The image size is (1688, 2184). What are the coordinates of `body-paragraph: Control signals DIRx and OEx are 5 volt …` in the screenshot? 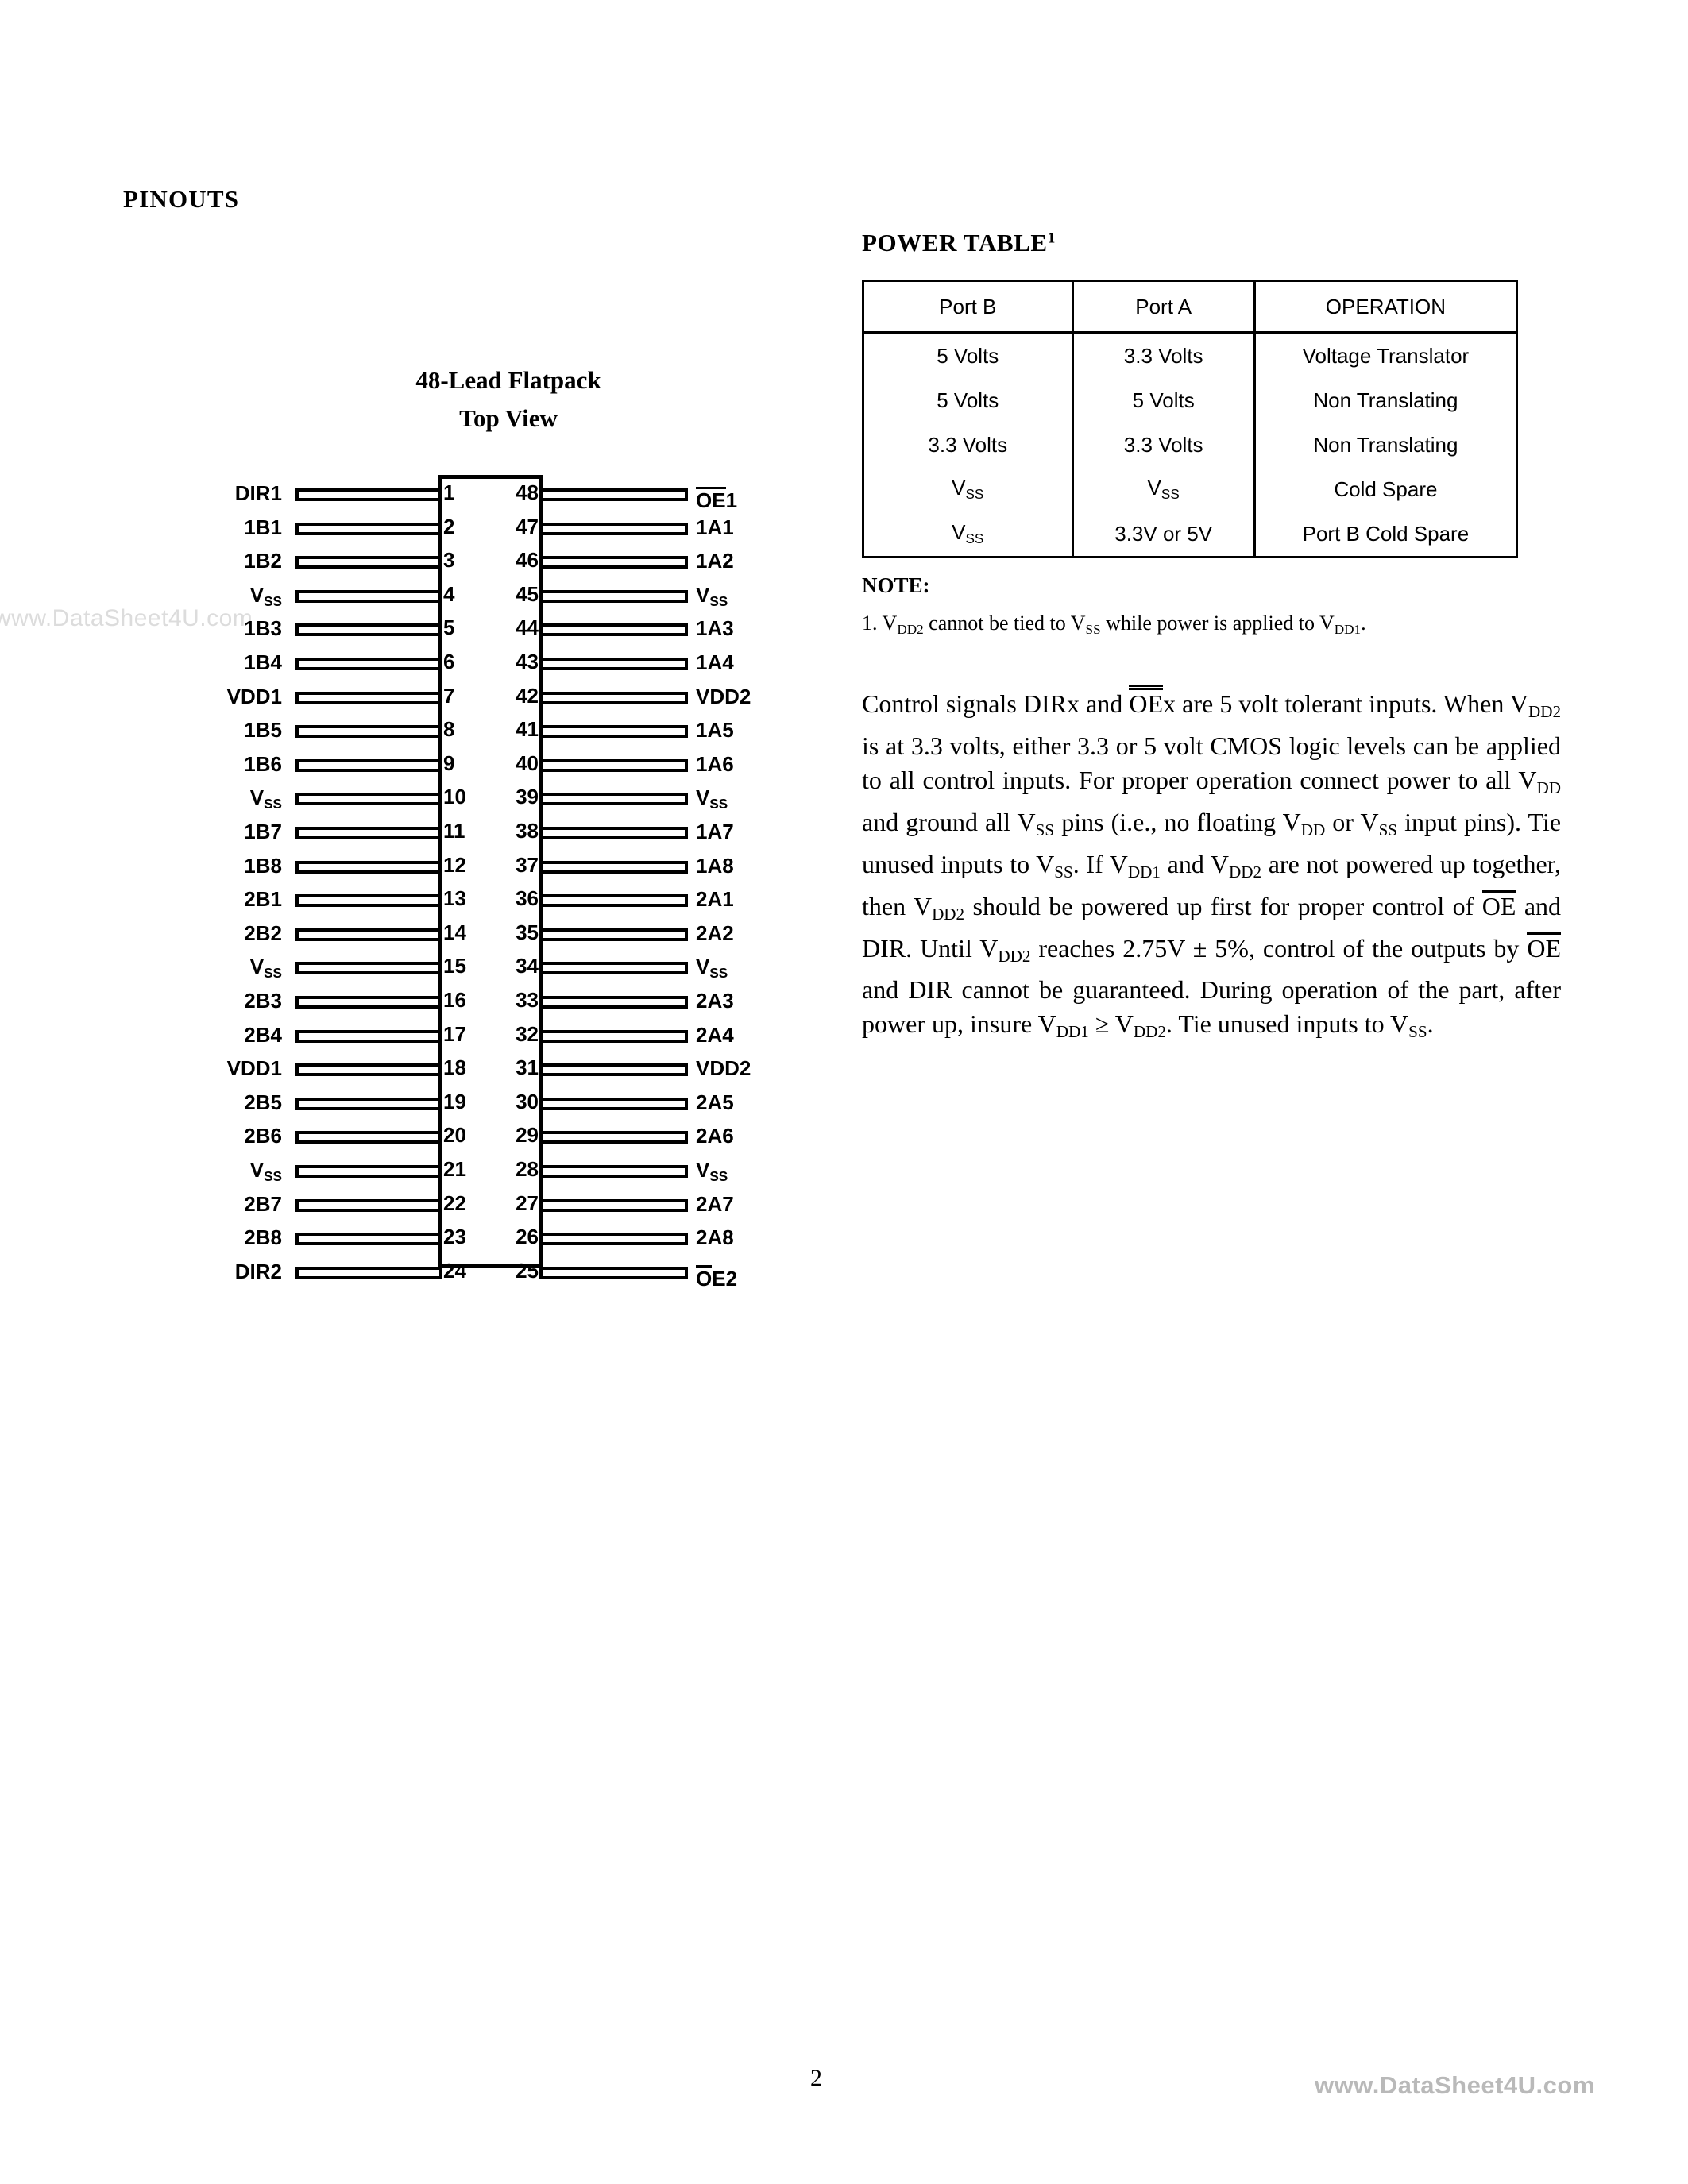 It's located at (1211, 867).